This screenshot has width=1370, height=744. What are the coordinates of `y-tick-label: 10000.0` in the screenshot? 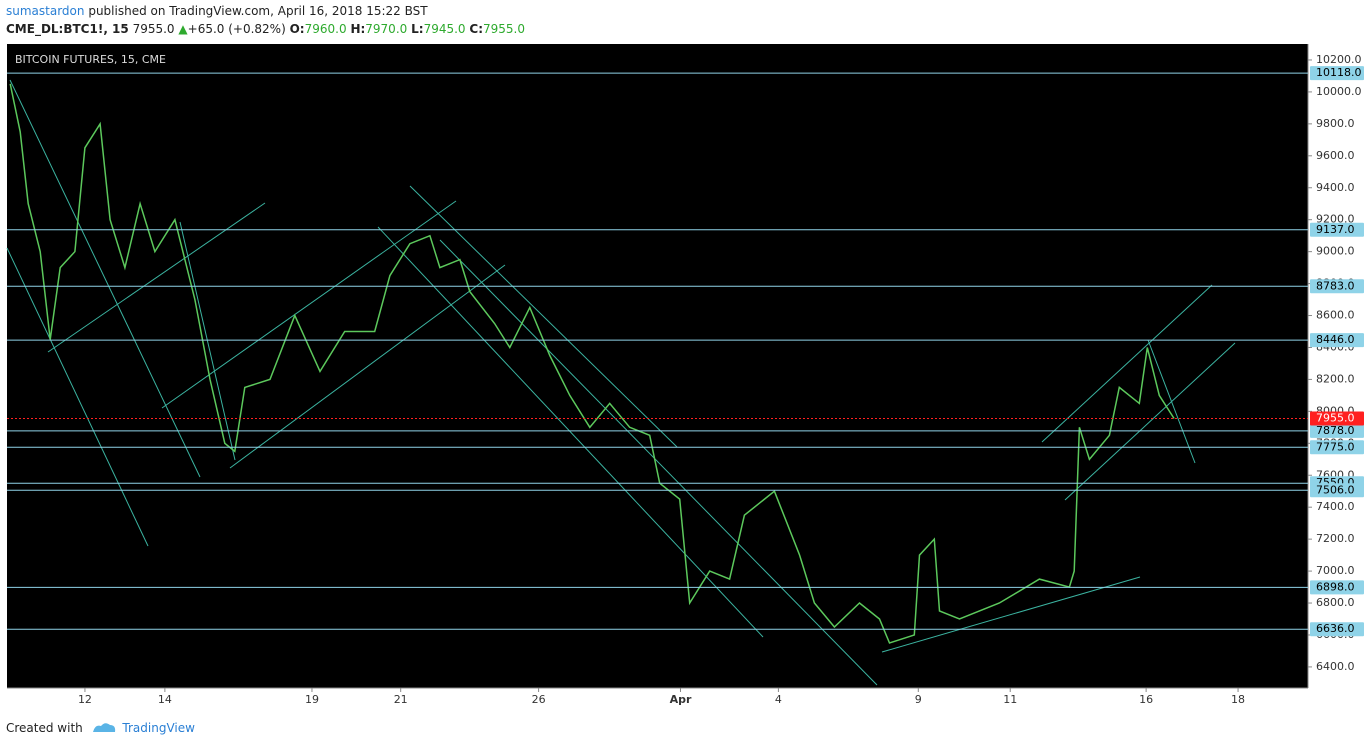 It's located at (1339, 91).